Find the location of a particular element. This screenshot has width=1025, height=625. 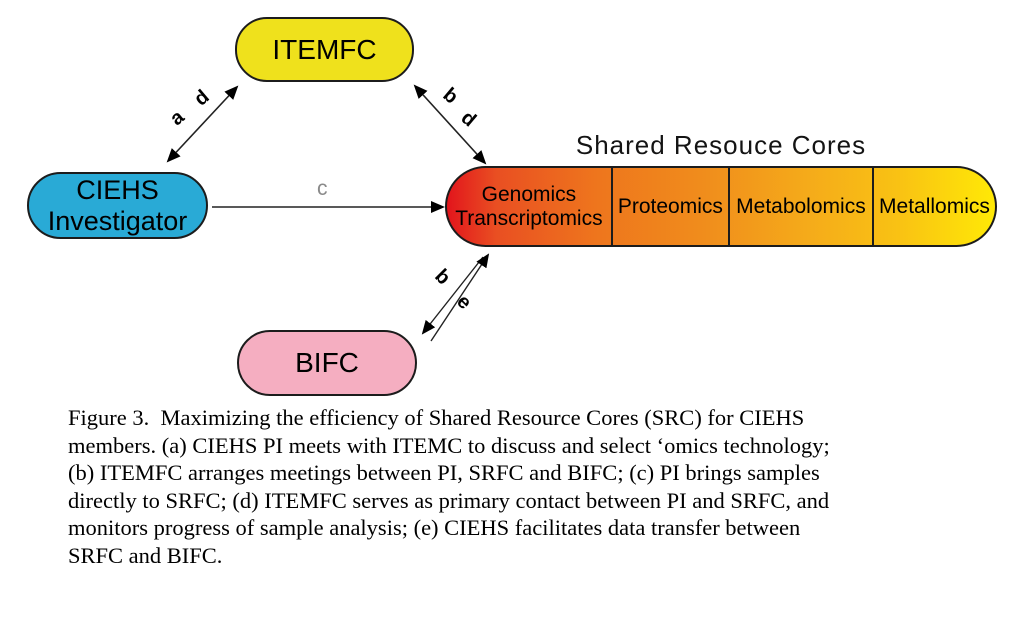

node-itemfc: ITEMFC is located at coordinates (324, 49).